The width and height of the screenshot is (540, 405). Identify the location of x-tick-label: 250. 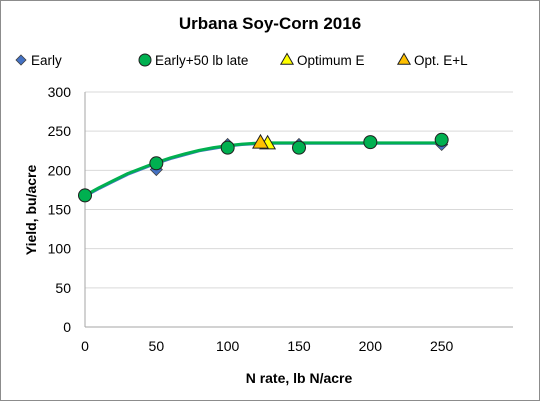
(442, 346).